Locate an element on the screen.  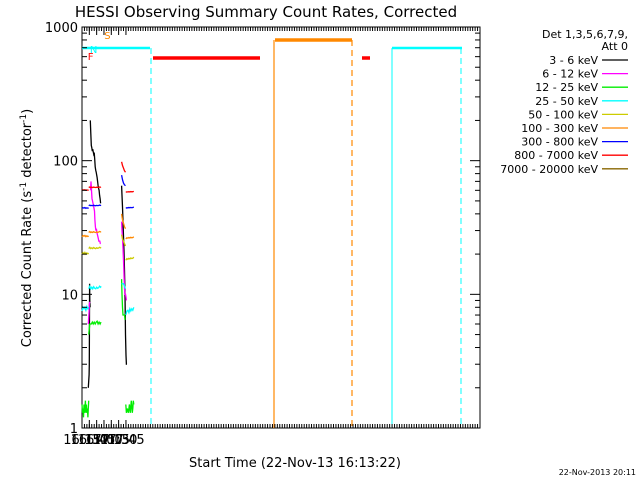
legend-label: 300 - 800 keV is located at coordinates (559, 142).